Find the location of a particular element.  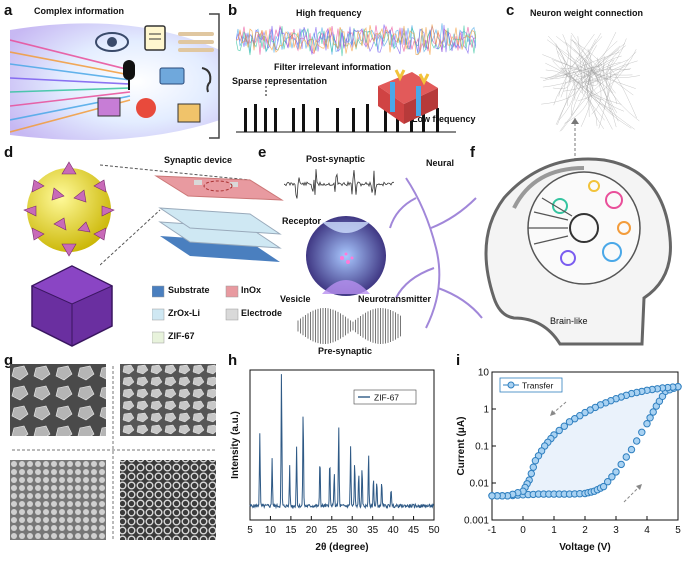

pre-synaptic-signal is located at coordinates (349, 326).